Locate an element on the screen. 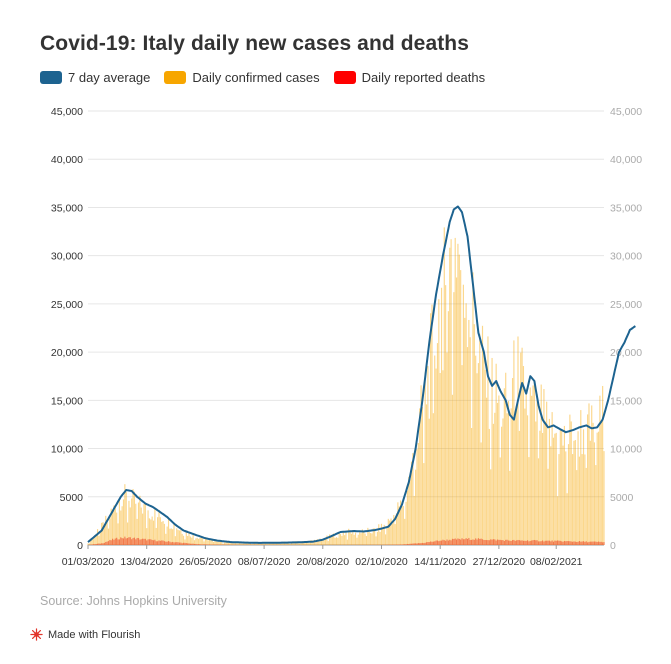  legend-item-7-day-average: 7 day average is located at coordinates (95, 77).